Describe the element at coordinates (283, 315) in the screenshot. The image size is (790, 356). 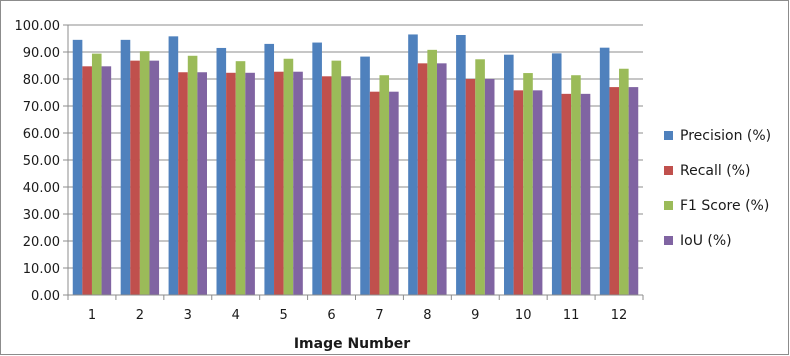
I see `x-tick-label: 5` at that location.